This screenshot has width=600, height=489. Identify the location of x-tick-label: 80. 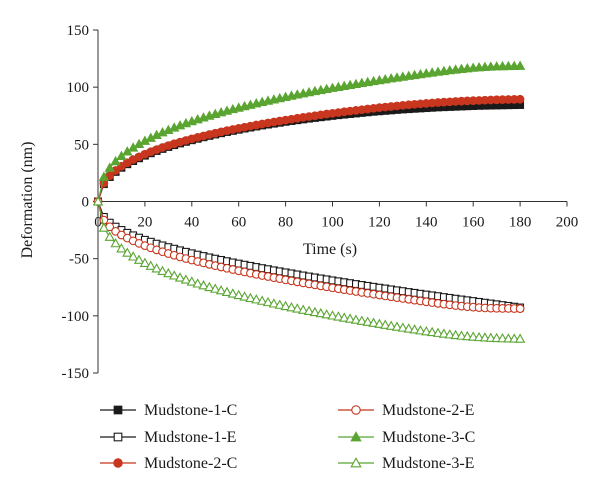
(285, 223).